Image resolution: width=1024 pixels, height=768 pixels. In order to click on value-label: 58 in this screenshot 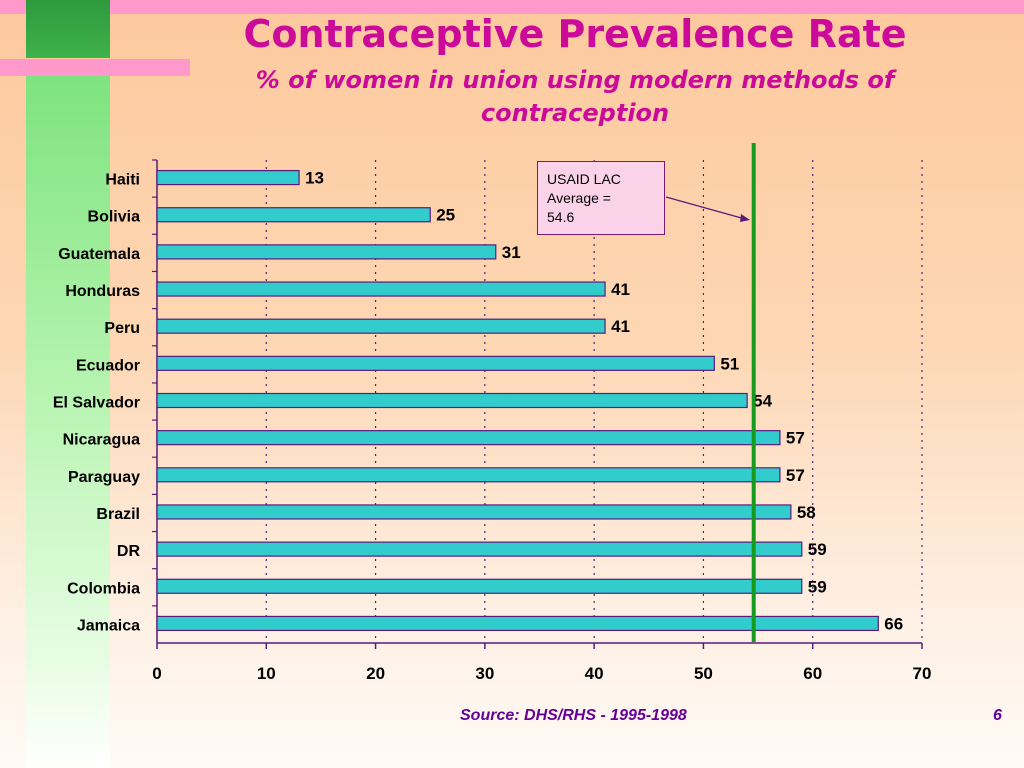, I will do `click(806, 512)`.